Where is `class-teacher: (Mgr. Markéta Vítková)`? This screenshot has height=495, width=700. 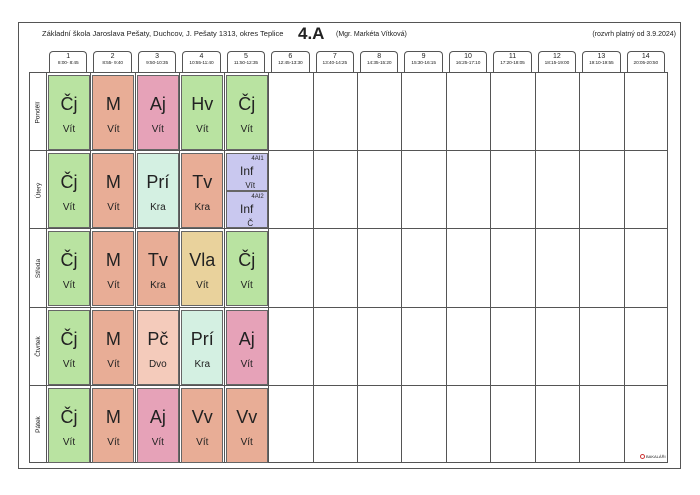 class-teacher: (Mgr. Markéta Vítková) is located at coordinates (371, 34).